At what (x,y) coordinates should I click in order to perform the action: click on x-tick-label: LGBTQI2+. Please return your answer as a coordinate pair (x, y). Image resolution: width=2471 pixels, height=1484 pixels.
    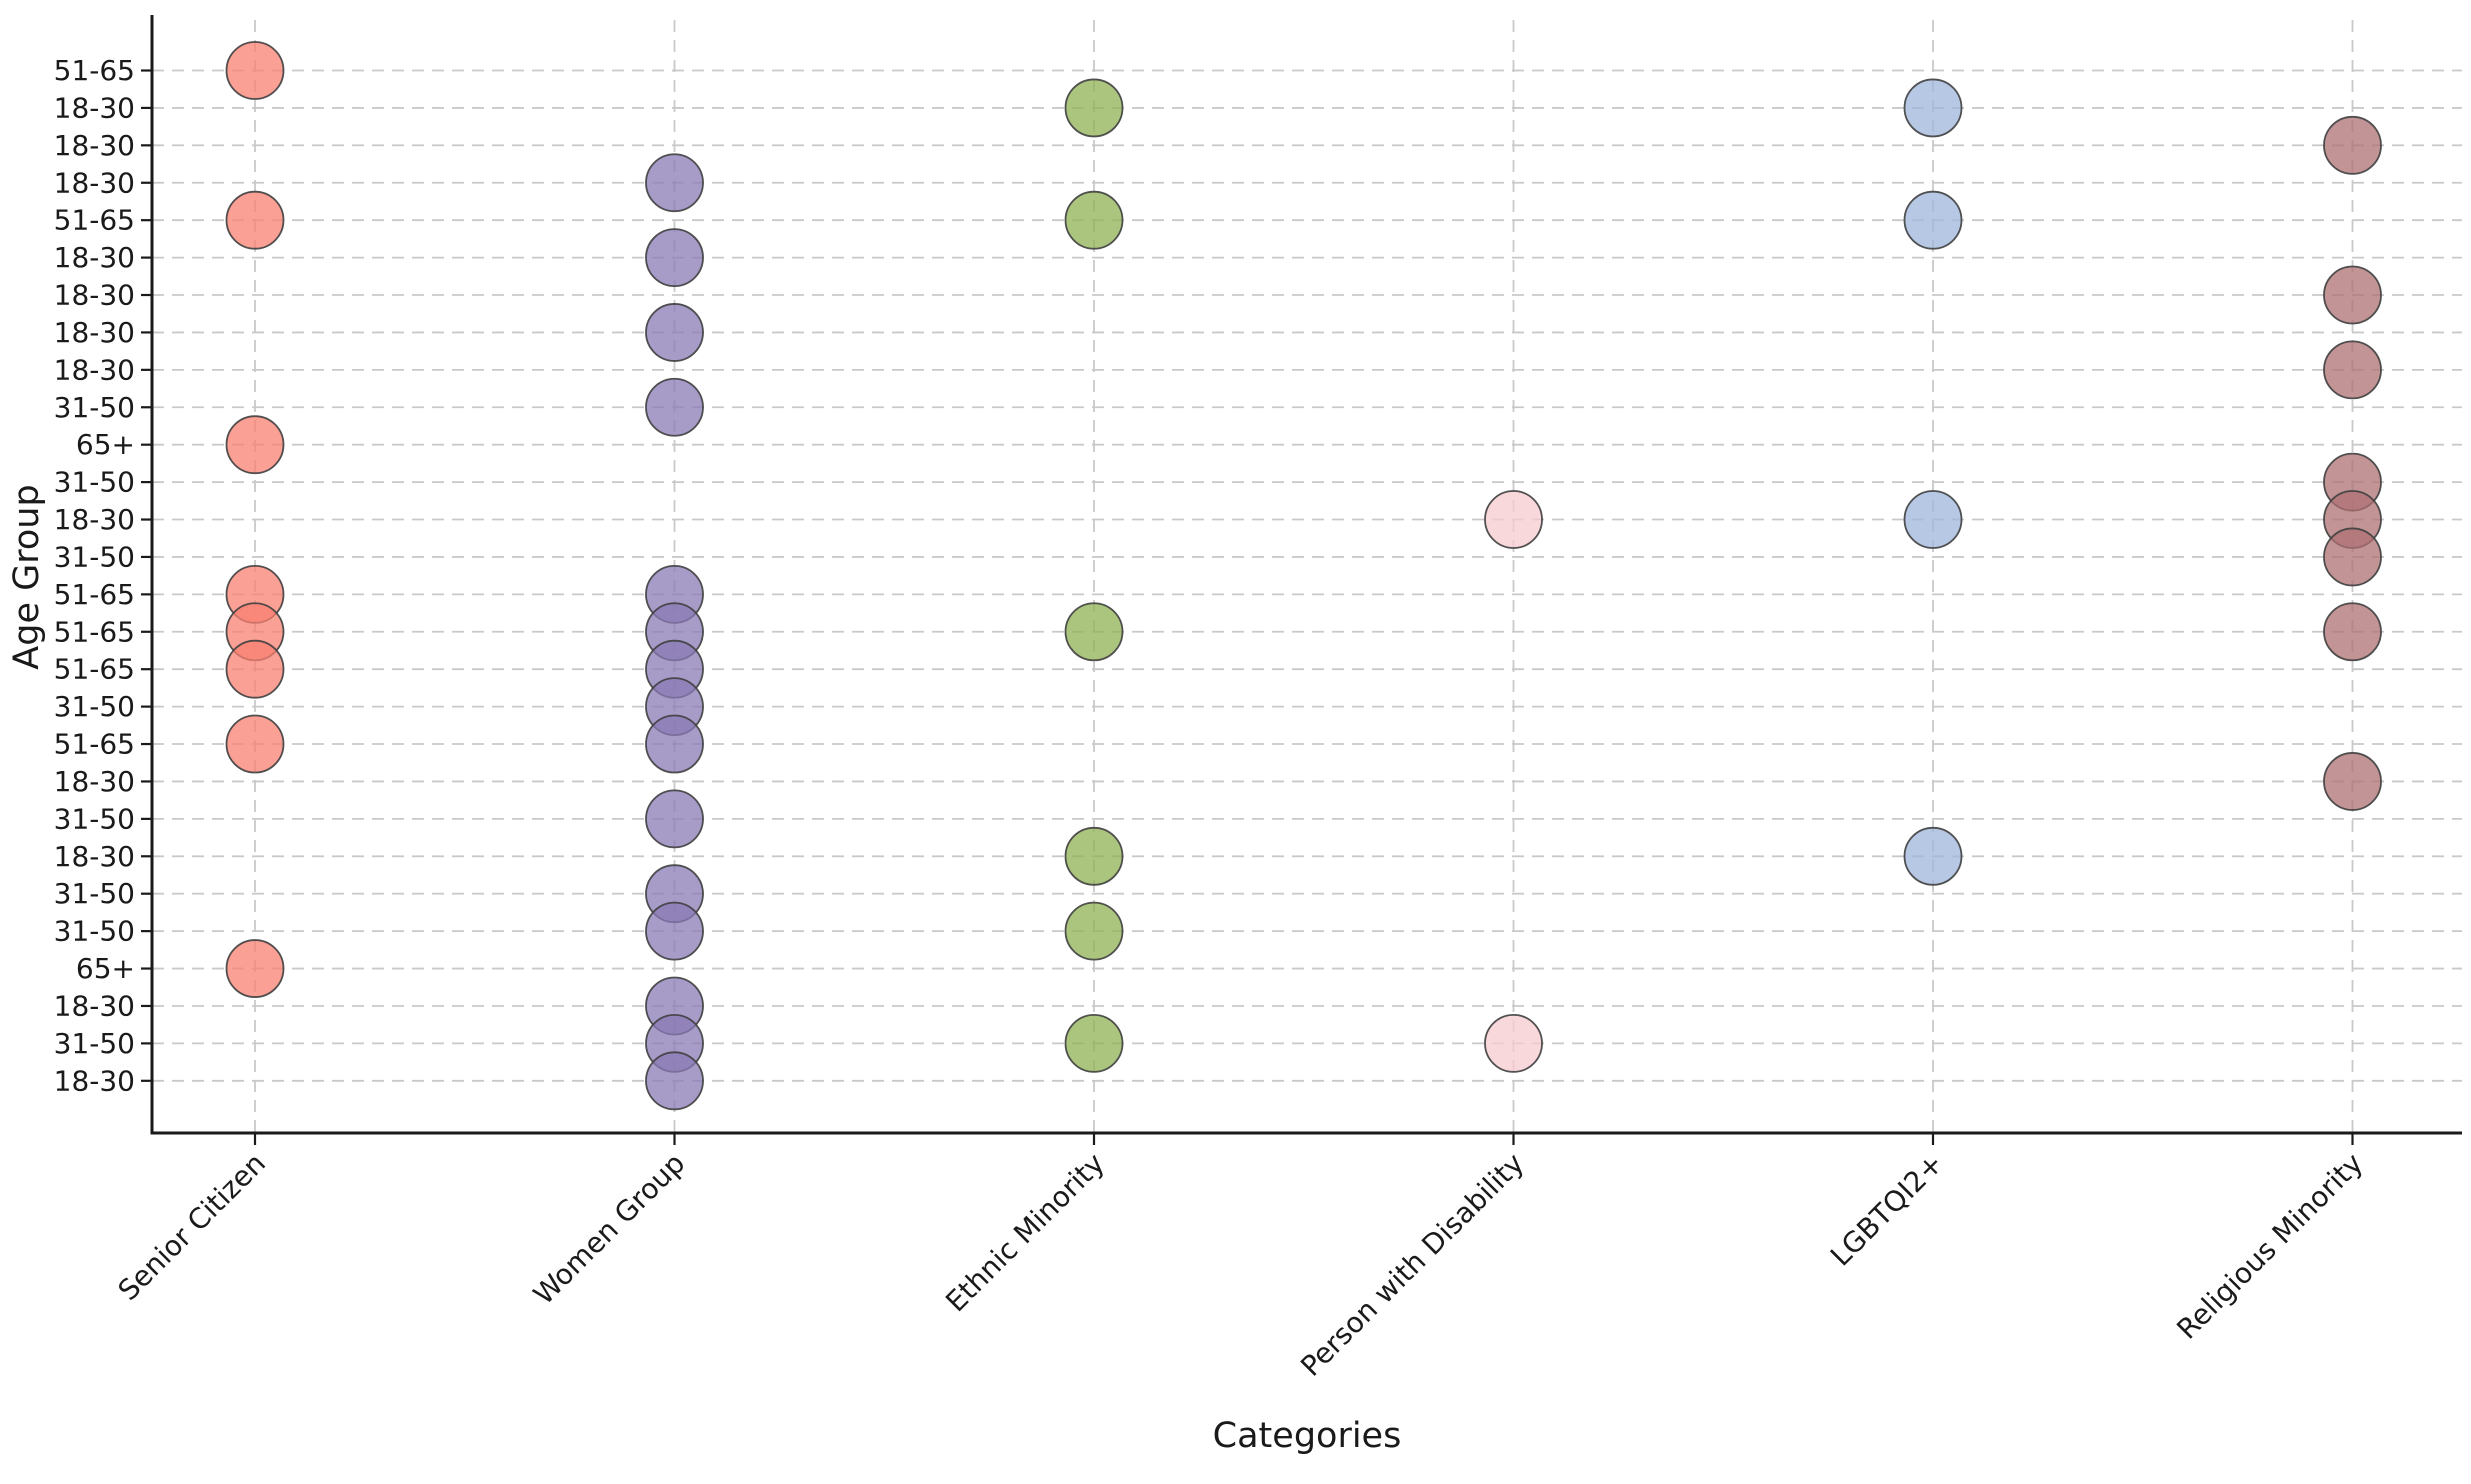
    Looking at the image, I should click on (1887, 1210).